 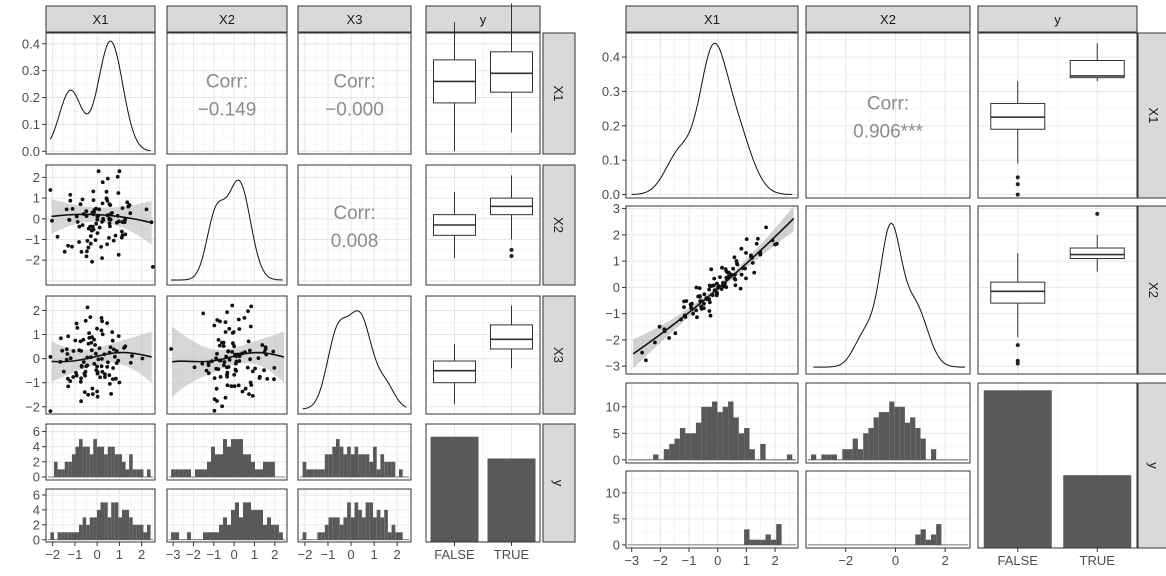 I want to click on y-tick-label: 6, so click(x=36, y=494).